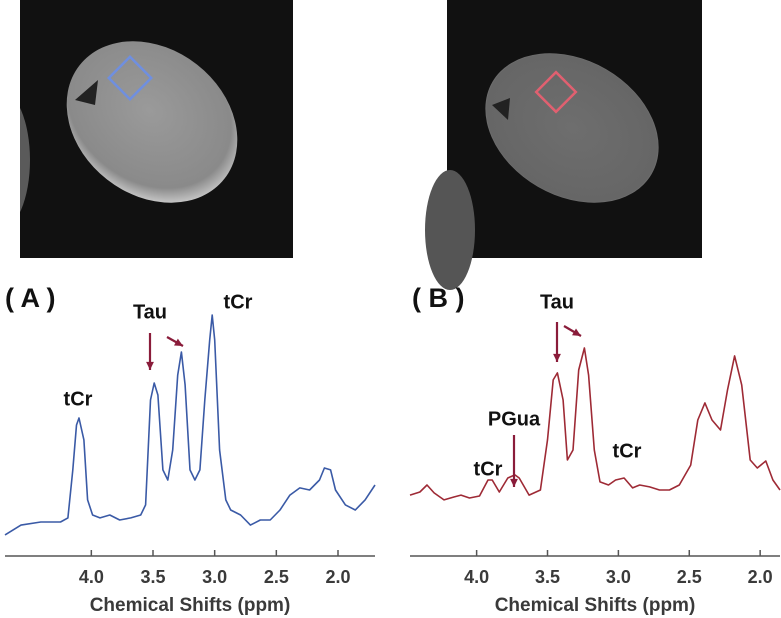 This screenshot has height=618, width=781. What do you see at coordinates (30, 298) in the screenshot?
I see `panel-label: ( A )` at bounding box center [30, 298].